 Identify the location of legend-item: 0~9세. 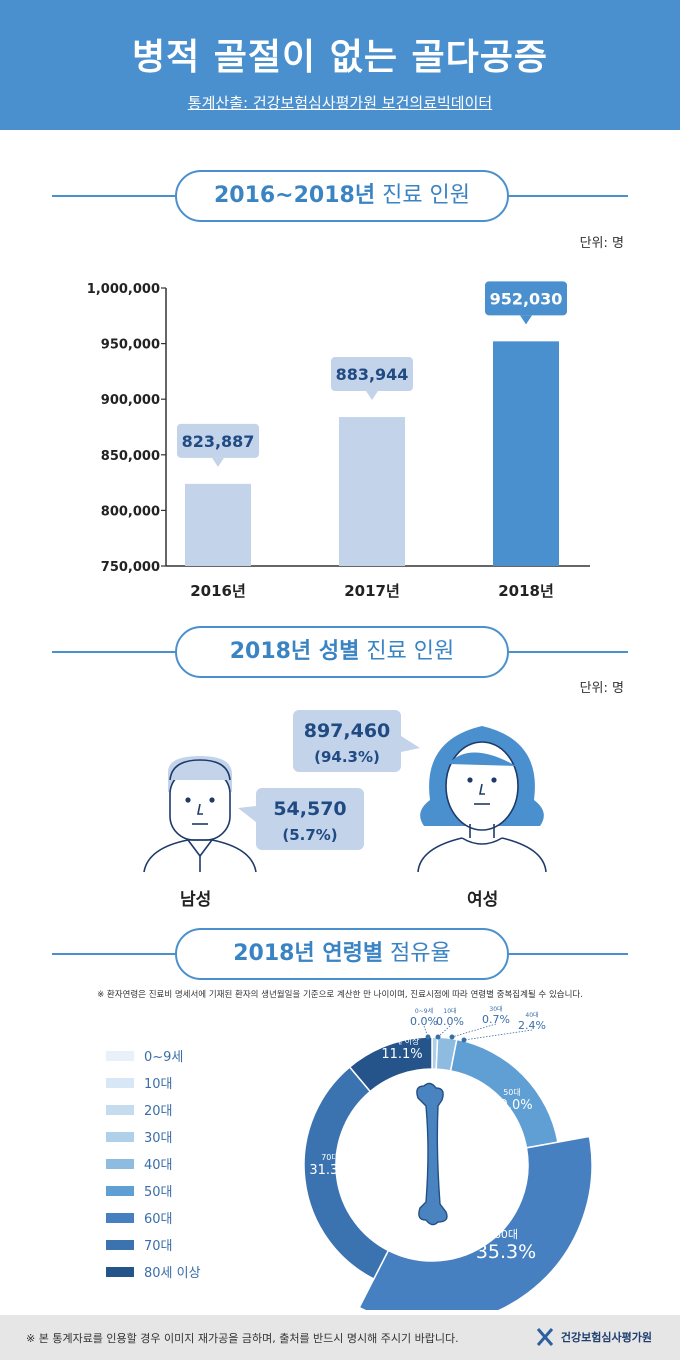
(153, 1055).